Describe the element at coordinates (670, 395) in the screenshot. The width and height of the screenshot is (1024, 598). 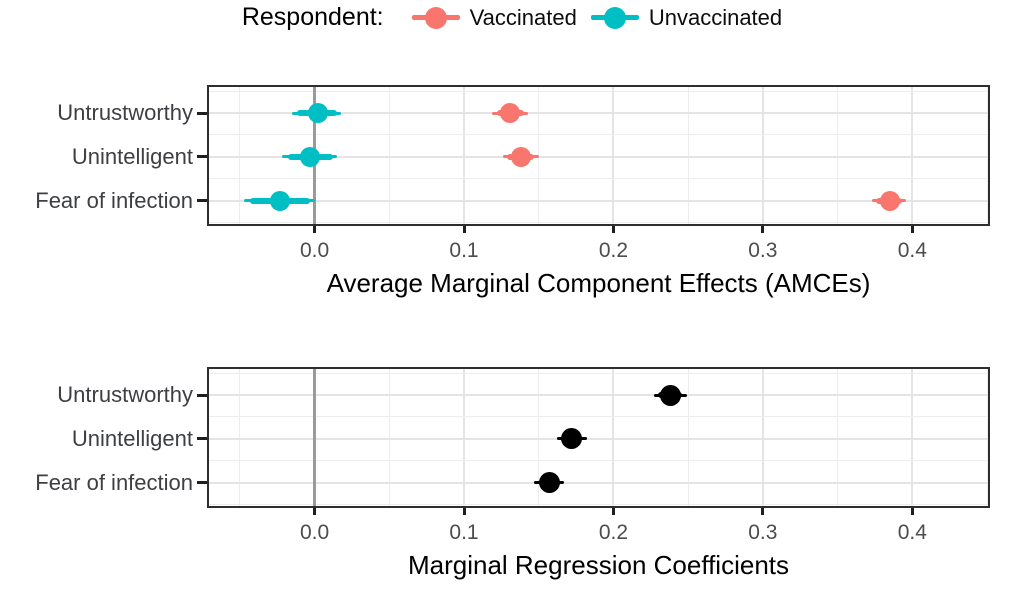
I see `pointrange-black-untrustworthy-estimate-dot` at that location.